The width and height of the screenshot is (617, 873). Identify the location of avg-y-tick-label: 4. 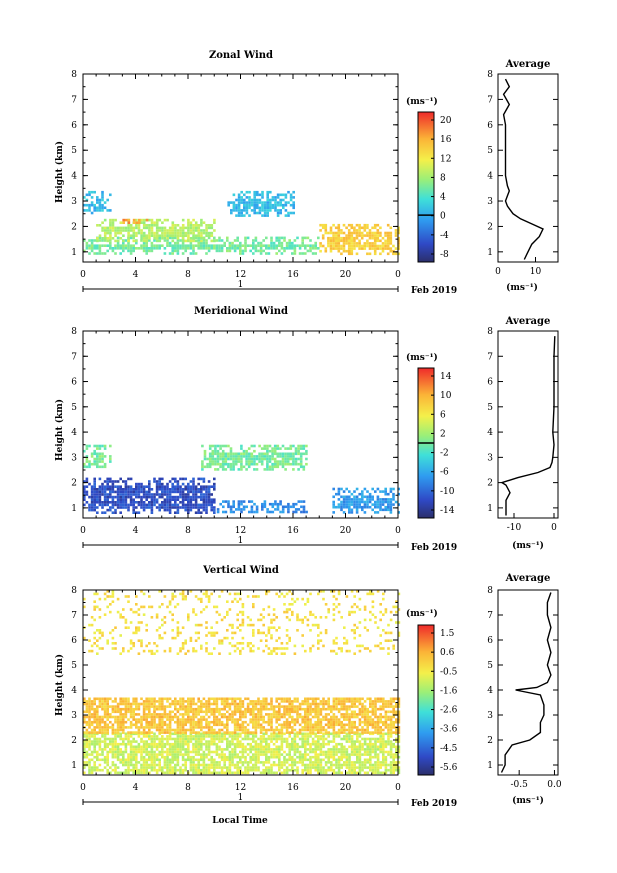
(490, 177).